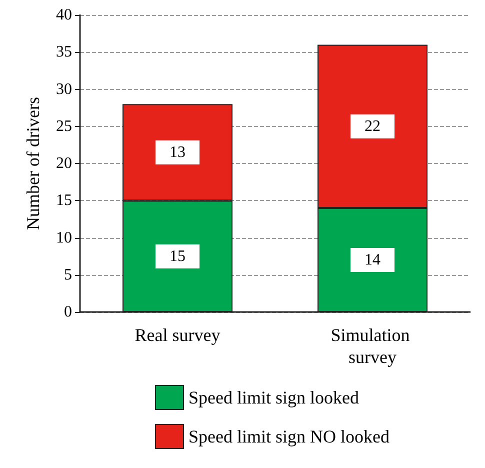 The width and height of the screenshot is (485, 468). What do you see at coordinates (33, 163) in the screenshot?
I see `y-axis-title: Number of drivers` at bounding box center [33, 163].